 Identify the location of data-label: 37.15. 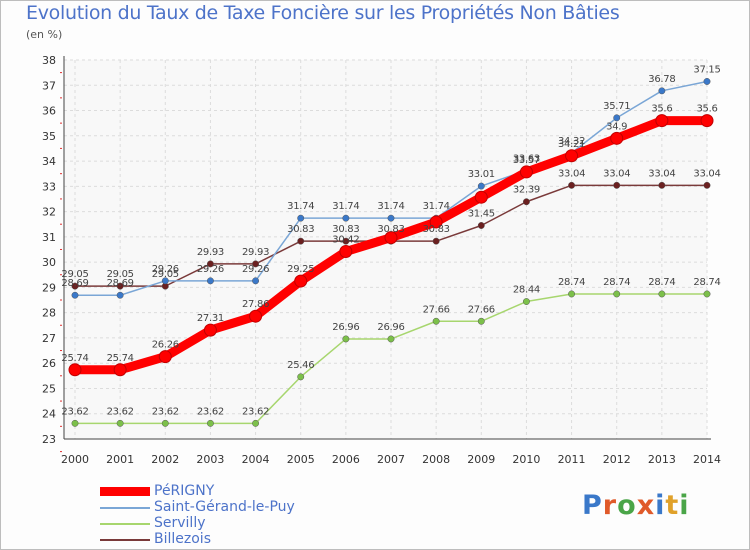
(706, 69).